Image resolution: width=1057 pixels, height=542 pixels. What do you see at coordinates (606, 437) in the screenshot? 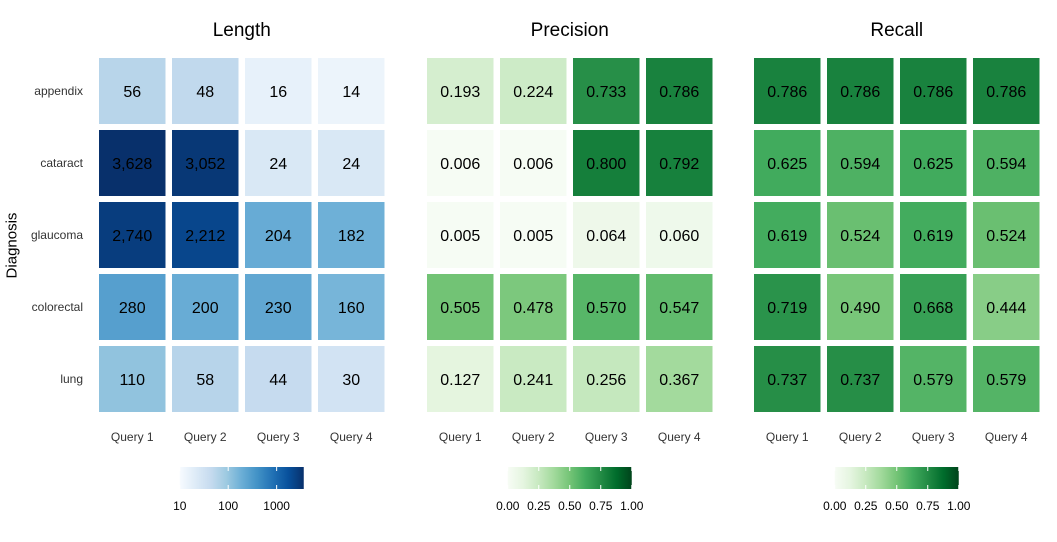
I see `x-tick-precision-q3: Query 3` at bounding box center [606, 437].